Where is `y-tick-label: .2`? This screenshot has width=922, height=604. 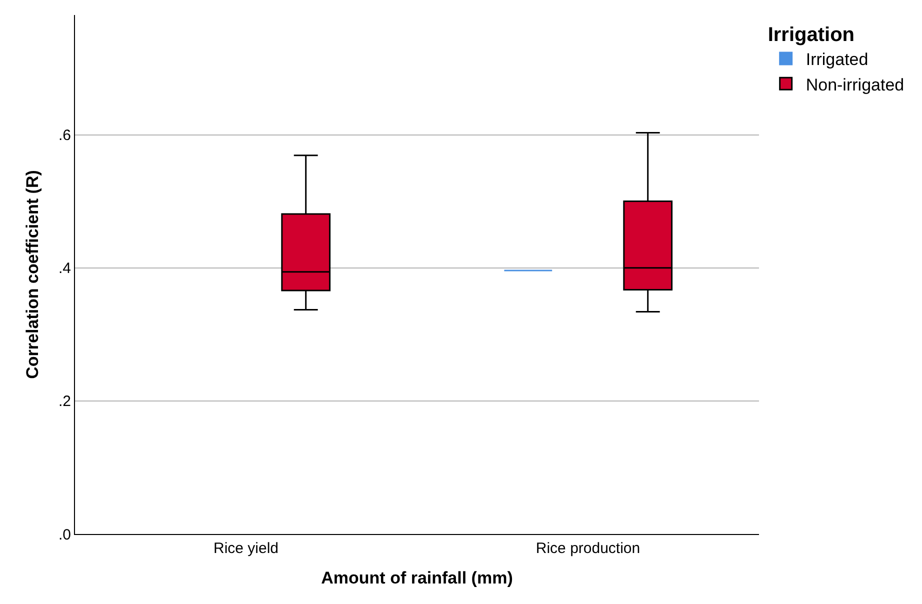
y-tick-label: .2 is located at coordinates (64, 401).